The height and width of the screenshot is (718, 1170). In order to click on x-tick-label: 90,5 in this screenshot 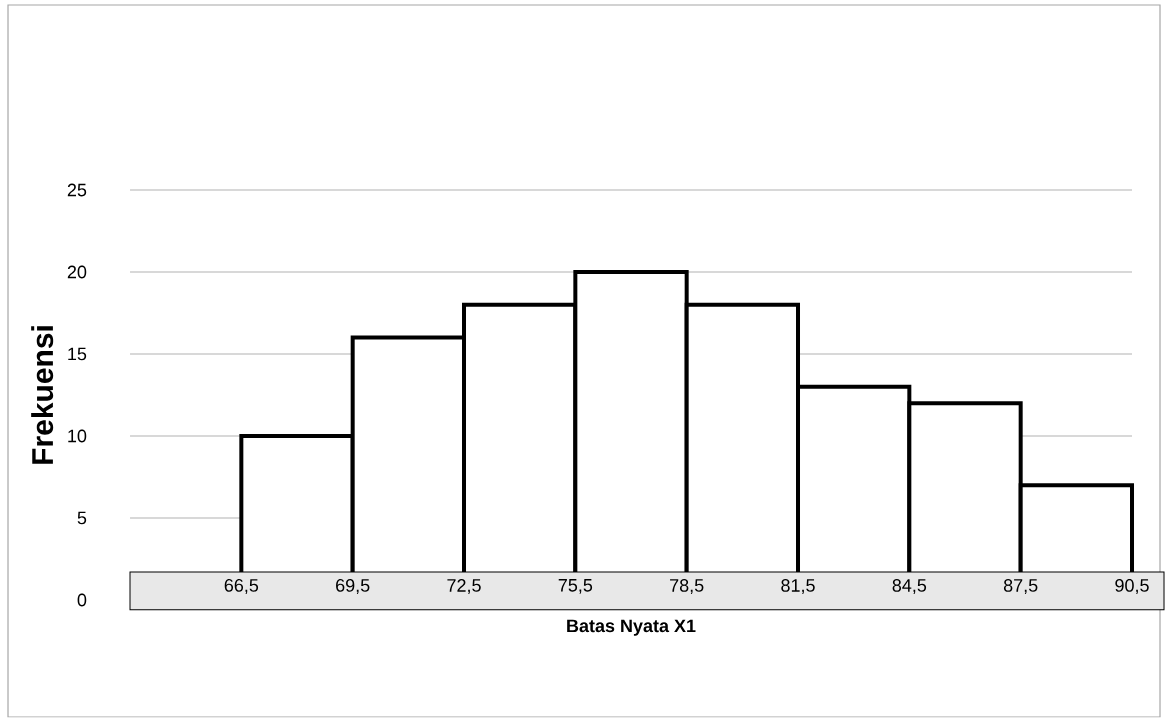, I will do `click(1132, 587)`.